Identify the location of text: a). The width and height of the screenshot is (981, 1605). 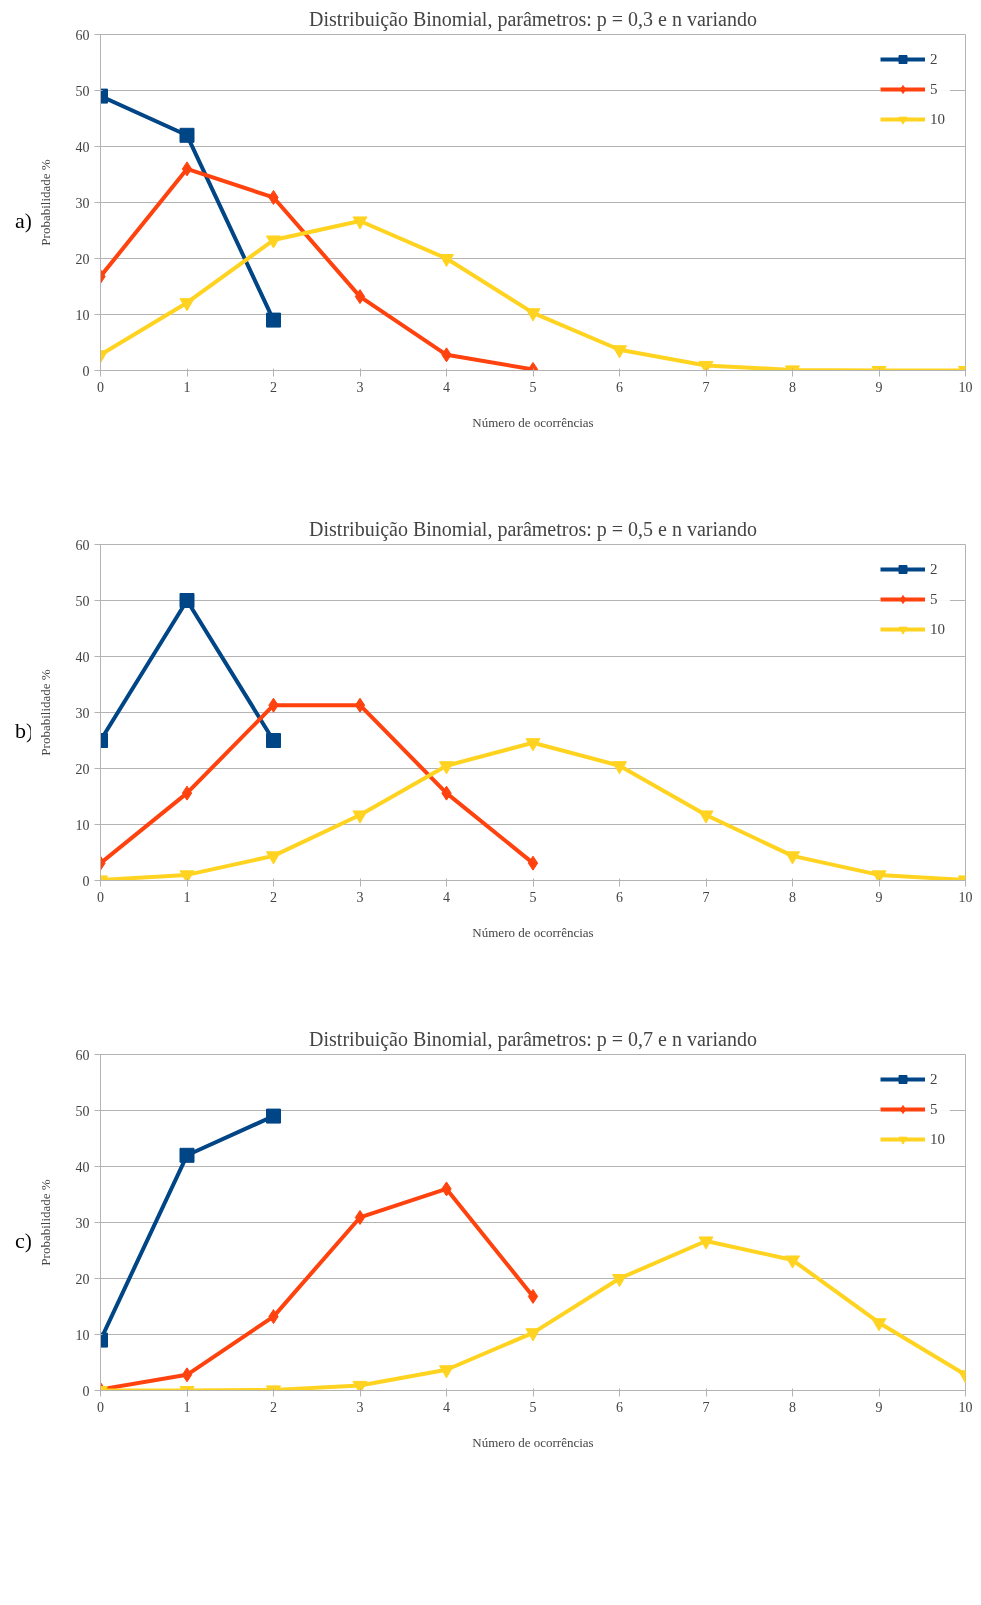
(24, 221).